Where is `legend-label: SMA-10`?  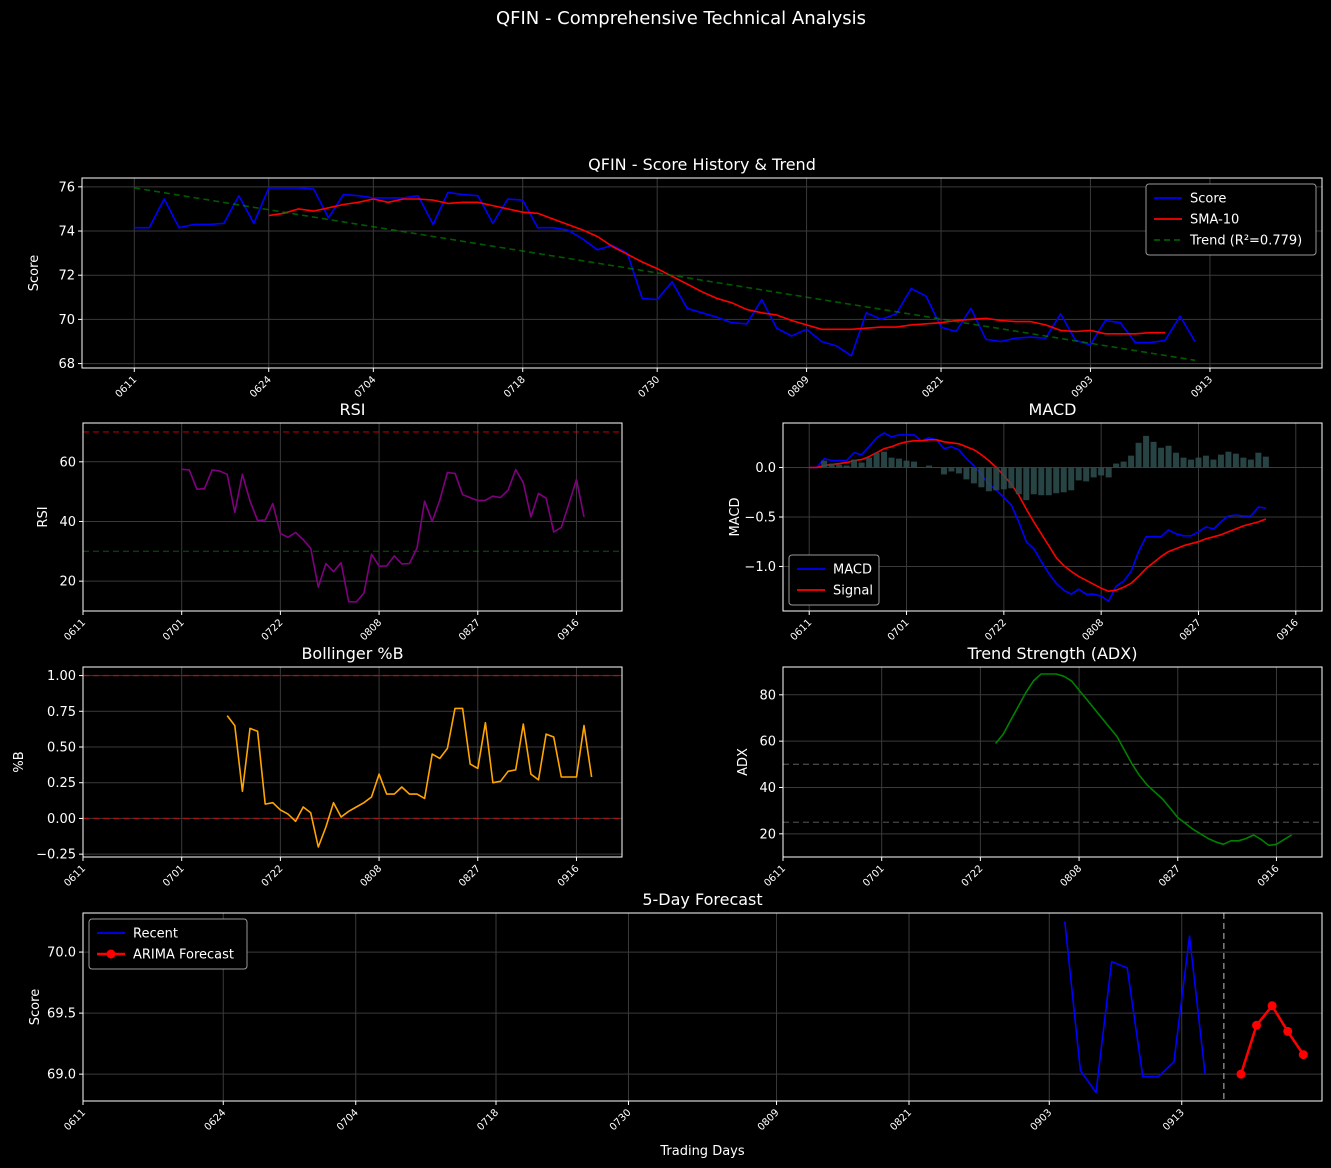
legend-label: SMA-10 is located at coordinates (1214, 220).